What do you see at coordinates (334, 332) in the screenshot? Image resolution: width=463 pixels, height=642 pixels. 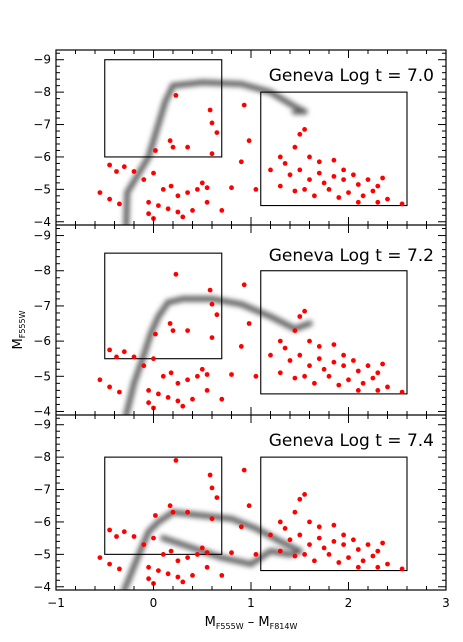 I see `red-supergiant-box` at bounding box center [334, 332].